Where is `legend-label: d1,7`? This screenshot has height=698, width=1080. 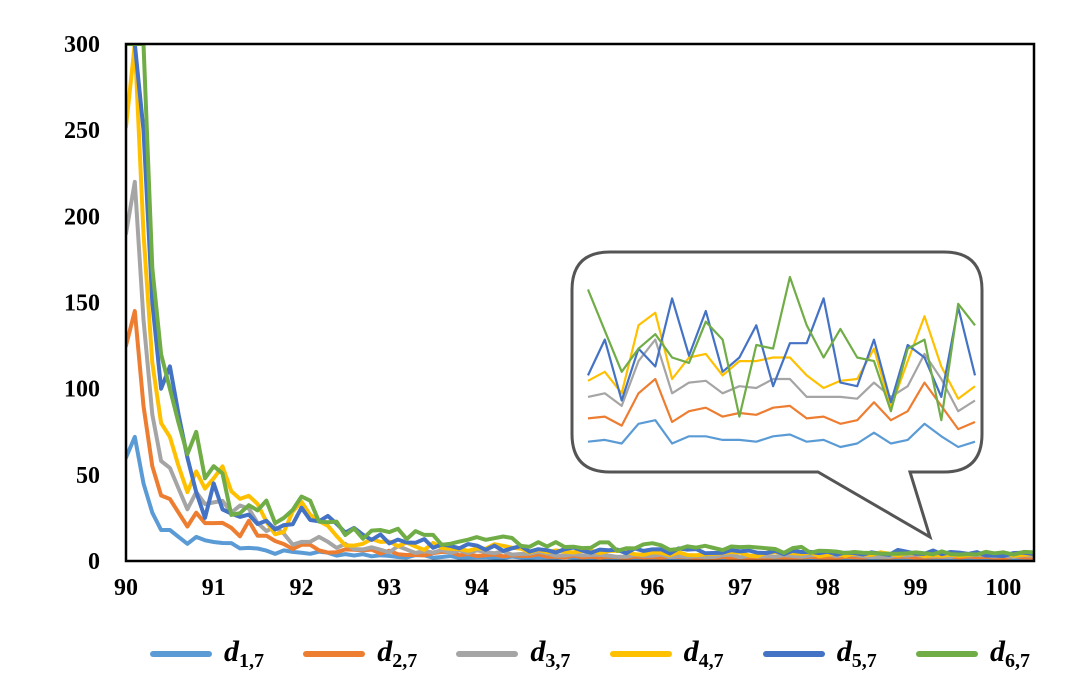 legend-label: d1,7 is located at coordinates (244, 653).